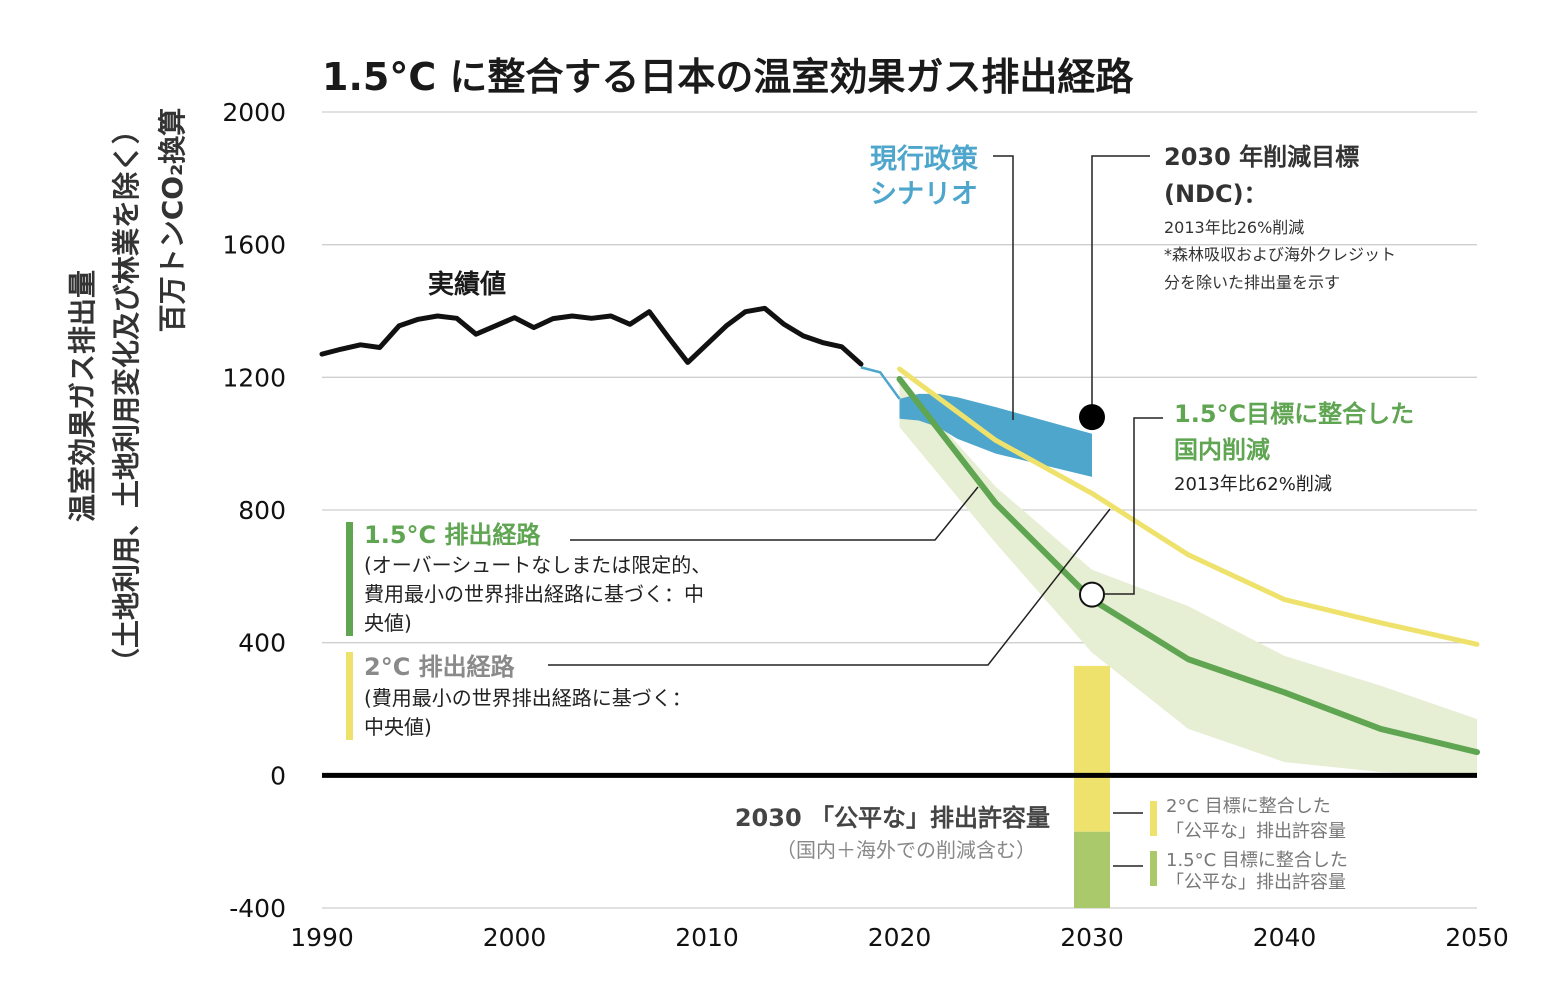  I want to click on allowance-bars, so click(1092, 786).